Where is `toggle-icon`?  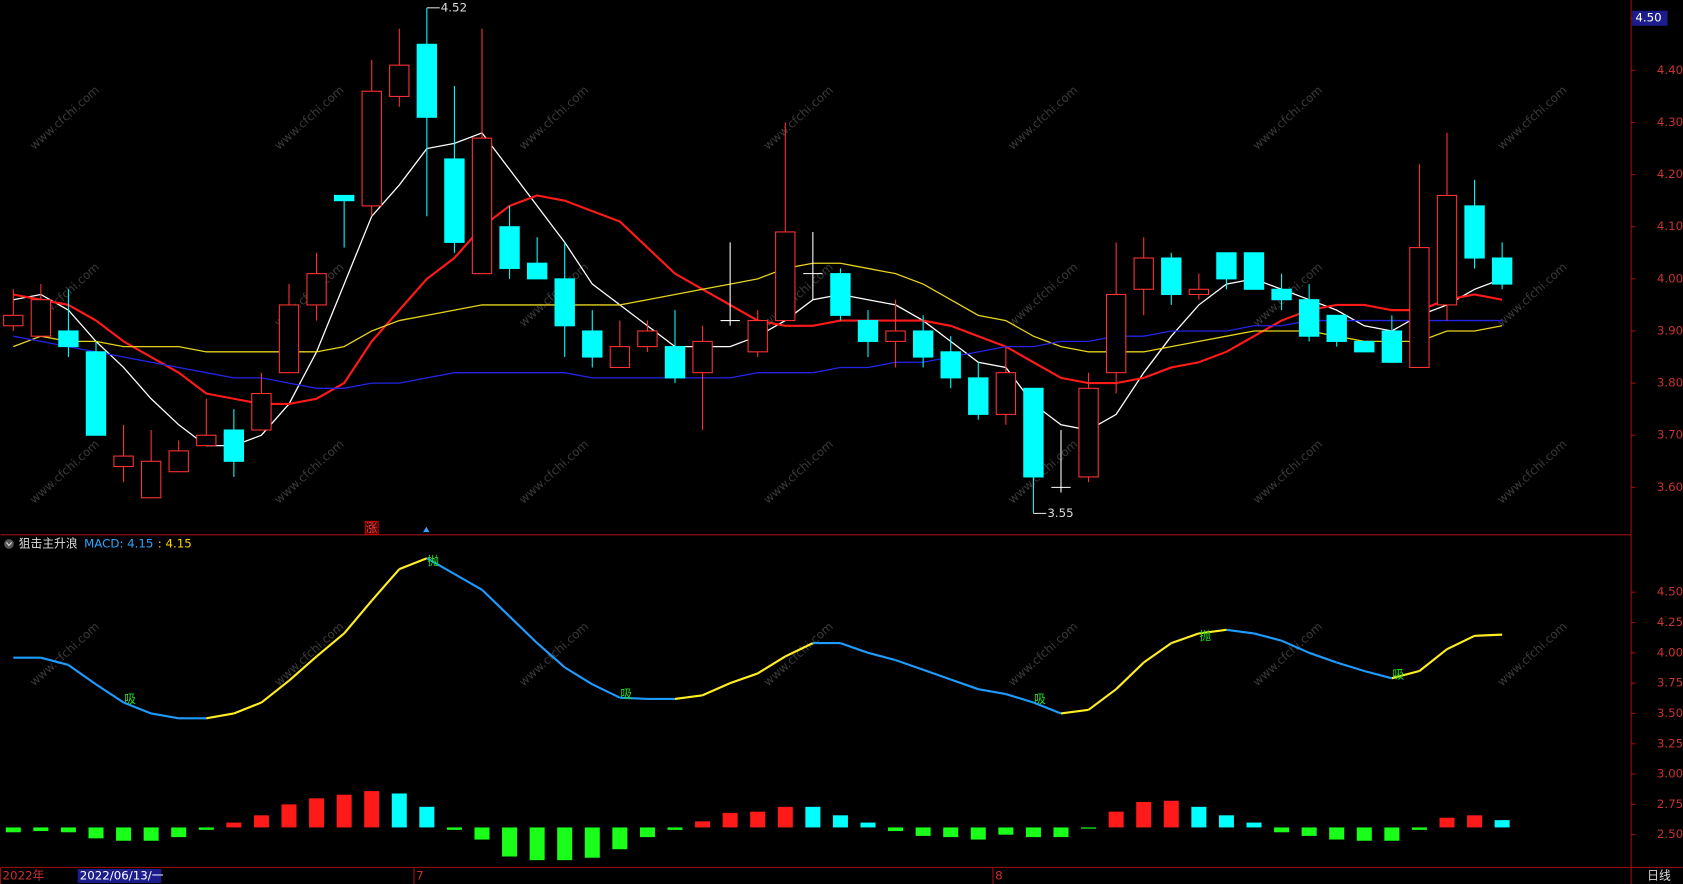
toggle-icon is located at coordinates (9, 544).